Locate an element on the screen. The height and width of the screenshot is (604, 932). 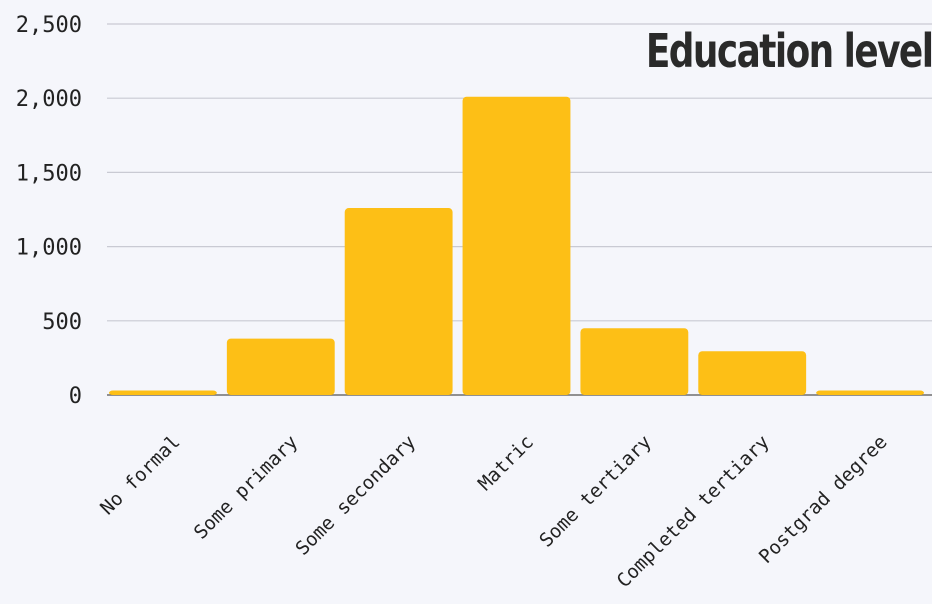
y-tick-label: 500 is located at coordinates (62, 322).